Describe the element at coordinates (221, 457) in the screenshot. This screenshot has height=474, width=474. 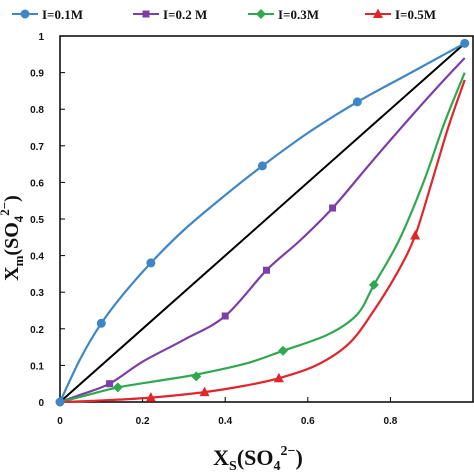
I see `x-axis-title-main: X` at that location.